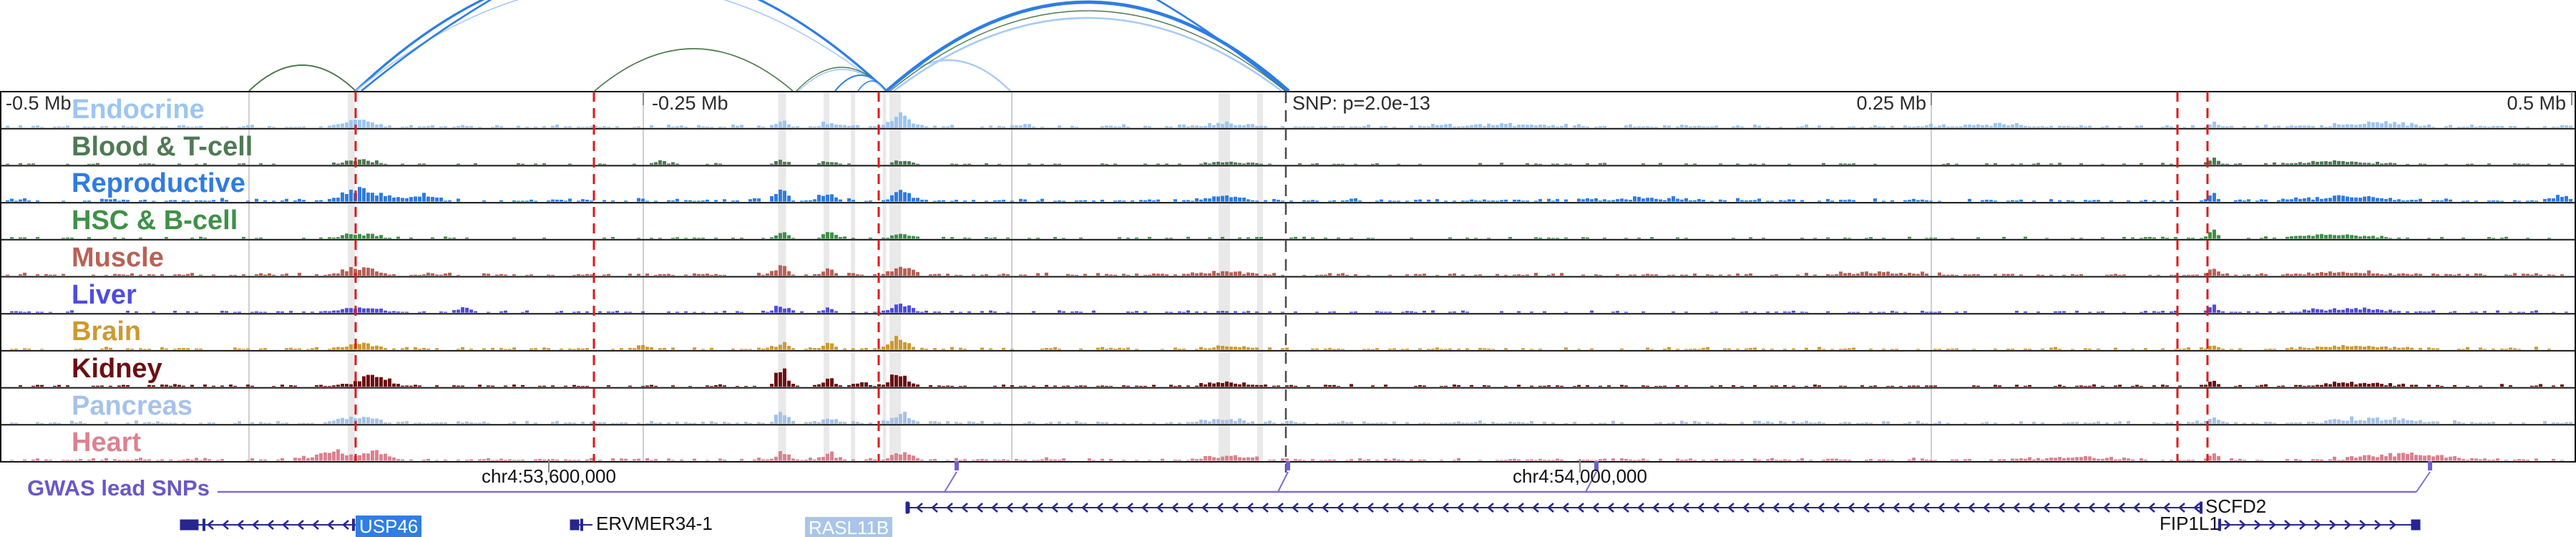 The height and width of the screenshot is (537, 2576). Describe the element at coordinates (1280, 343) in the screenshot. I see `signal-track-brain` at that location.